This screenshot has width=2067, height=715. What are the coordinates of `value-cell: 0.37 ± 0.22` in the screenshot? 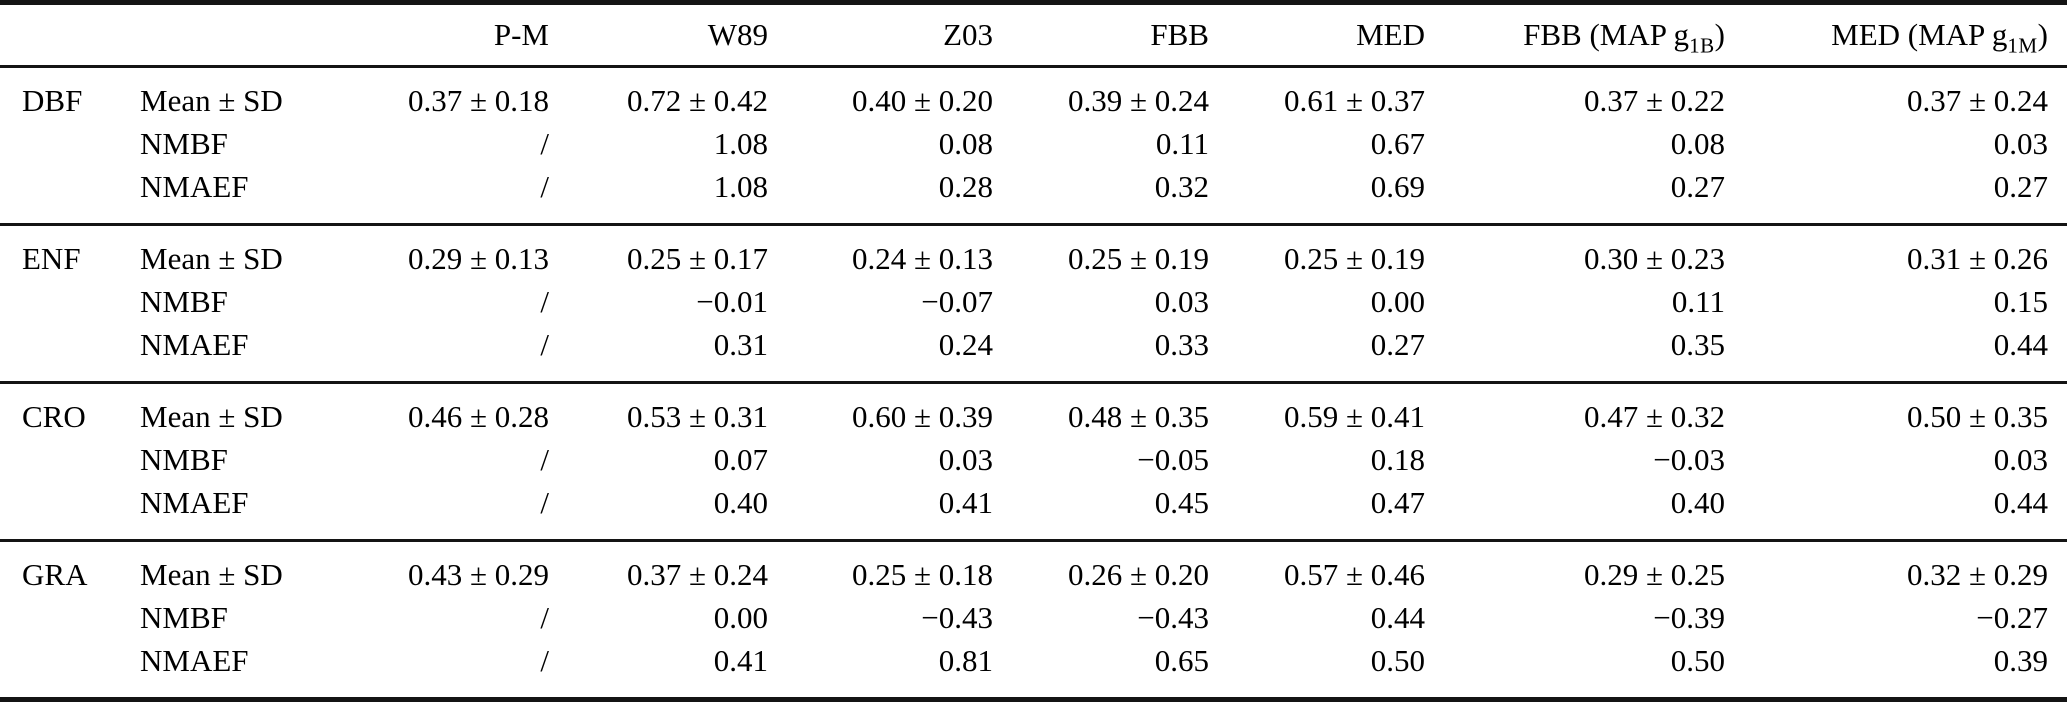 It's located at (1582, 93).